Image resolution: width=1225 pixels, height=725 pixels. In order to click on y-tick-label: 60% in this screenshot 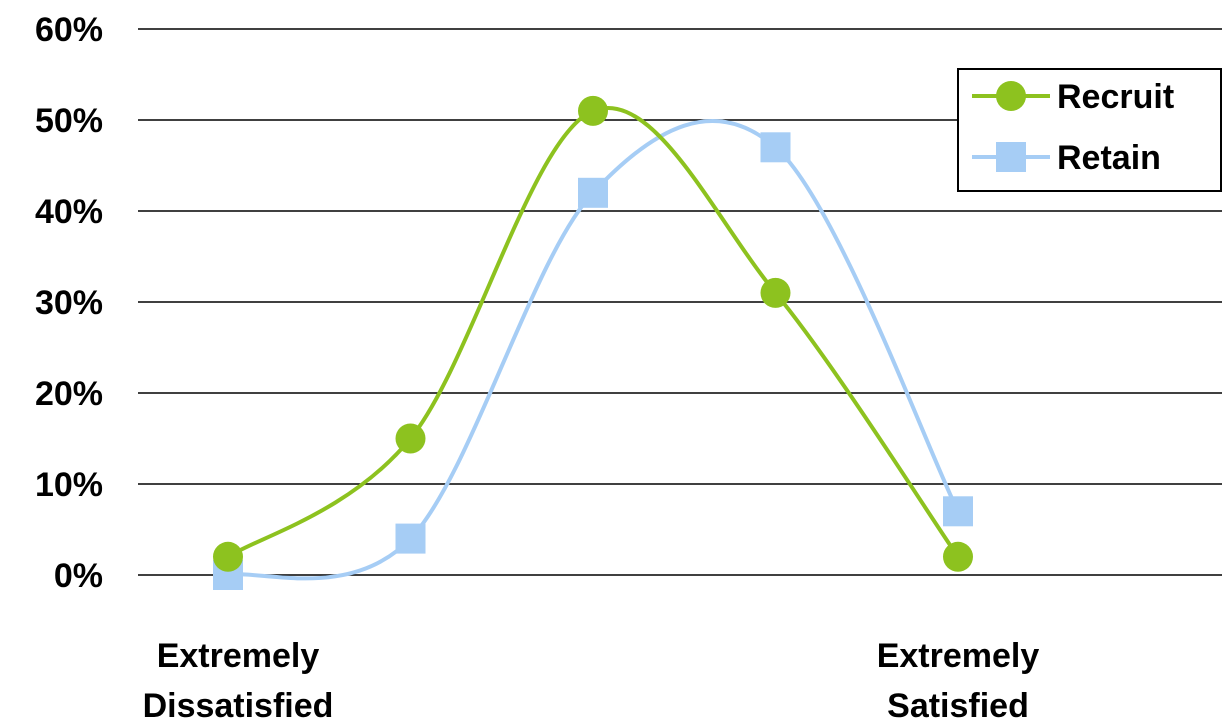, I will do `click(69, 30)`.